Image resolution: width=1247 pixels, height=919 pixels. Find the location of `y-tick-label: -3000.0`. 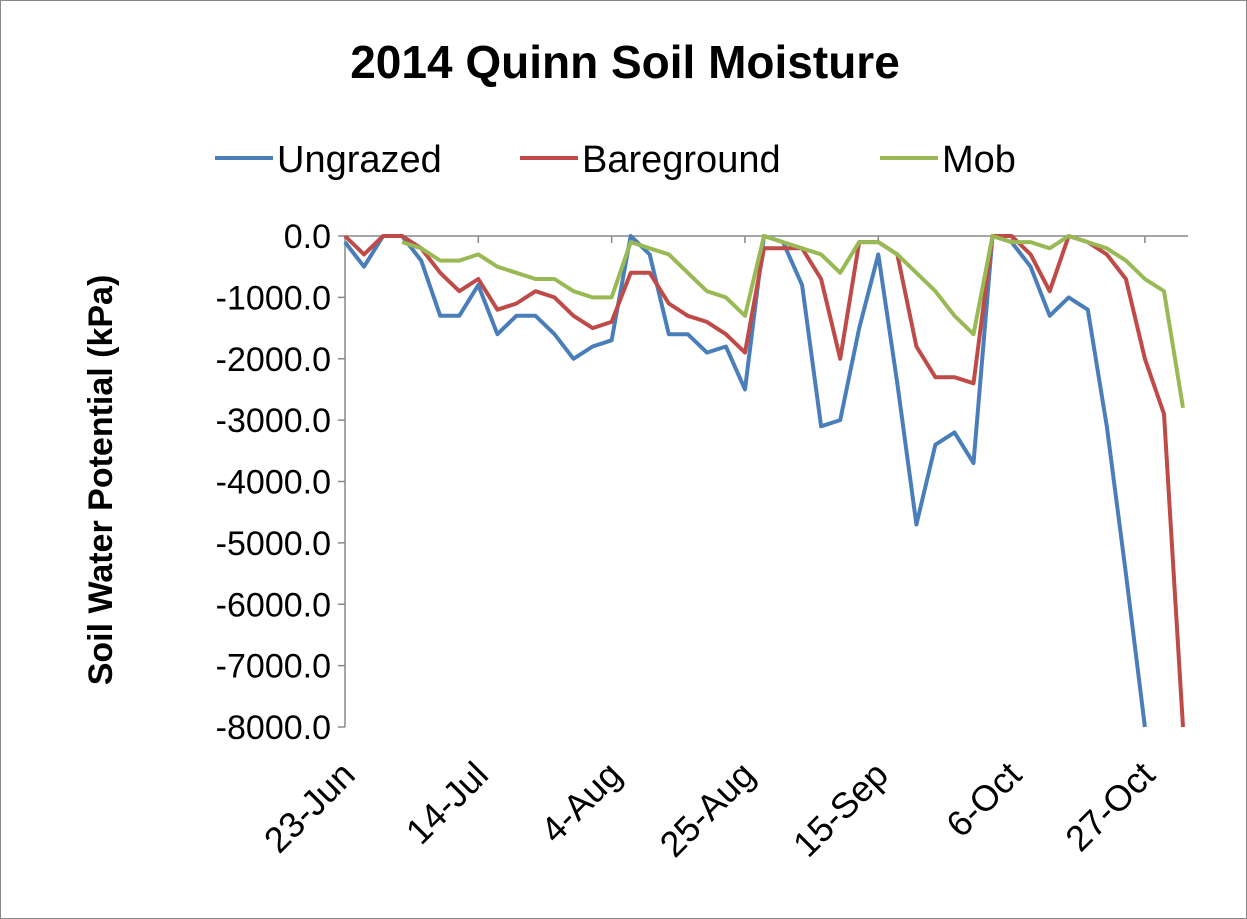

y-tick-label: -3000.0 is located at coordinates (273, 421).